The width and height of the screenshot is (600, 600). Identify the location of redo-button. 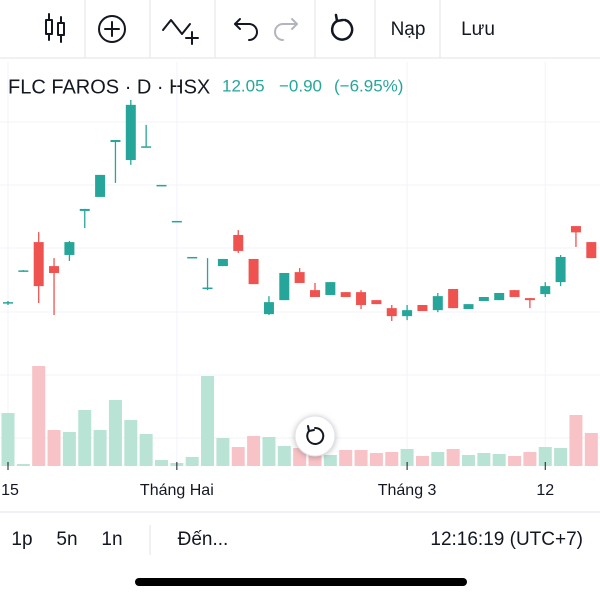
(286, 29).